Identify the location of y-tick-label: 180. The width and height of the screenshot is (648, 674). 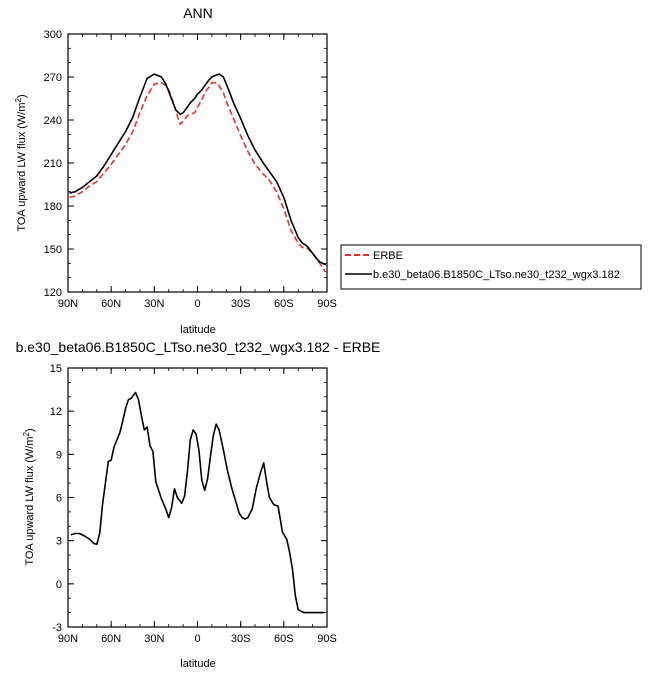
(53, 207).